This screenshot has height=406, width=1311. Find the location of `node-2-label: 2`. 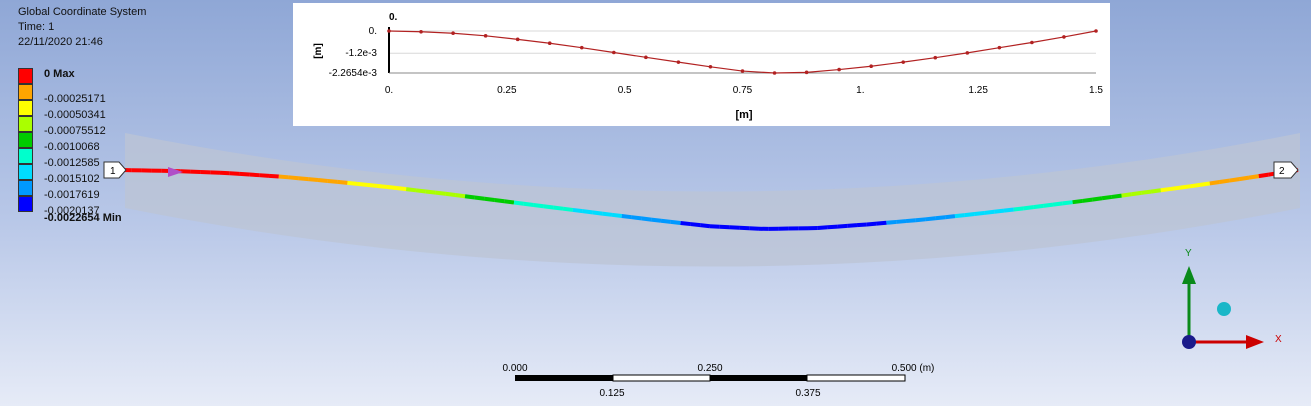

node-2-label: 2 is located at coordinates (1282, 171).